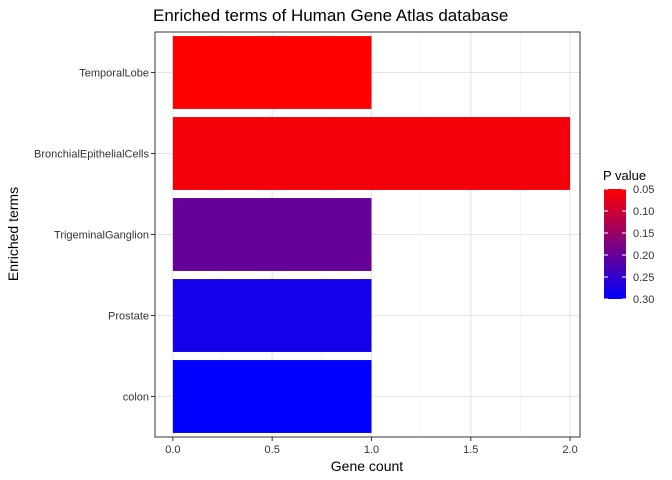 The image size is (672, 480). I want to click on x-tick-label: 1.0, so click(371, 450).